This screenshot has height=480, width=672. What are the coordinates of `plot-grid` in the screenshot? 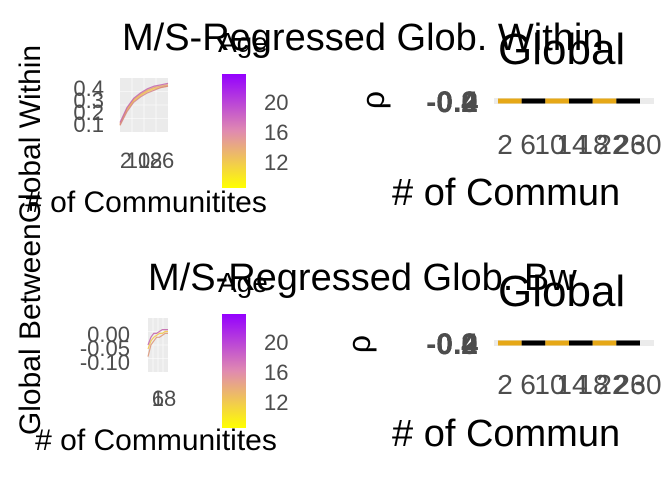 It's located at (158, 345).